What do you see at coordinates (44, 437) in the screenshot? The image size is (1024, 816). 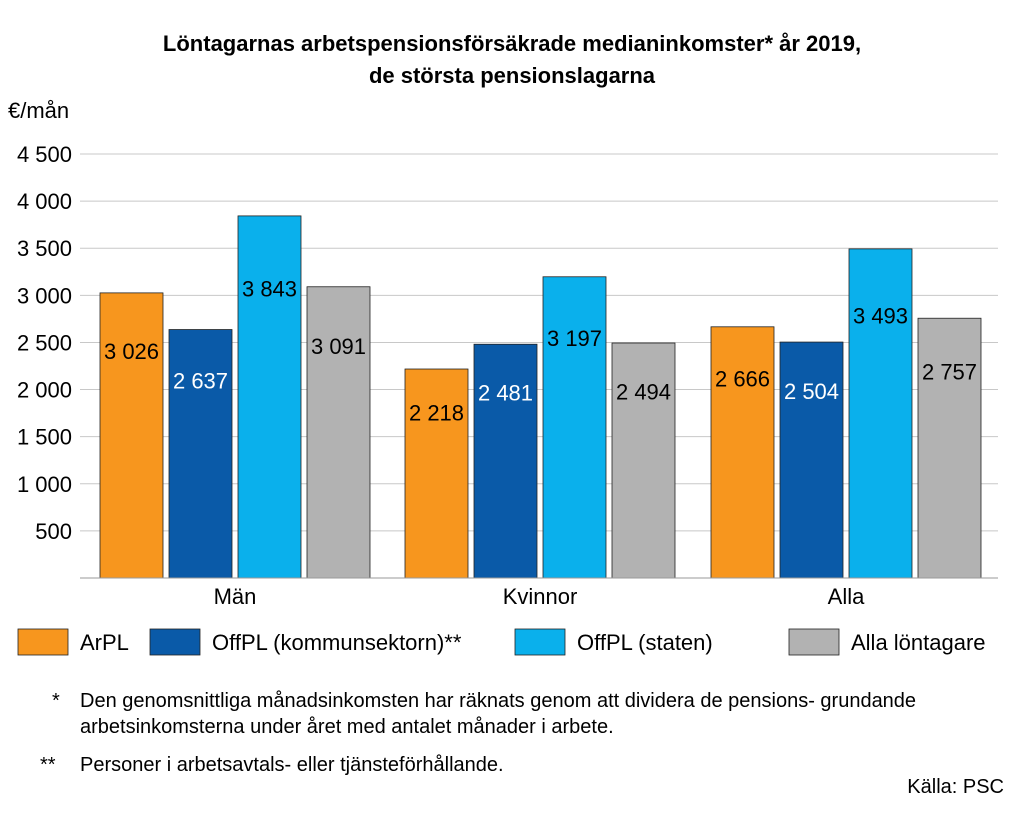 I see `y-tick-label: 1 500` at bounding box center [44, 437].